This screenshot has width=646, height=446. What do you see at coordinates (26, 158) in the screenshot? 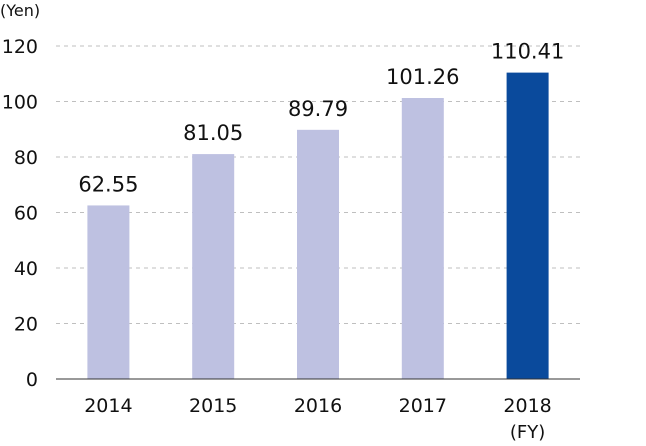
I see `y-tick-label: 80` at bounding box center [26, 158].